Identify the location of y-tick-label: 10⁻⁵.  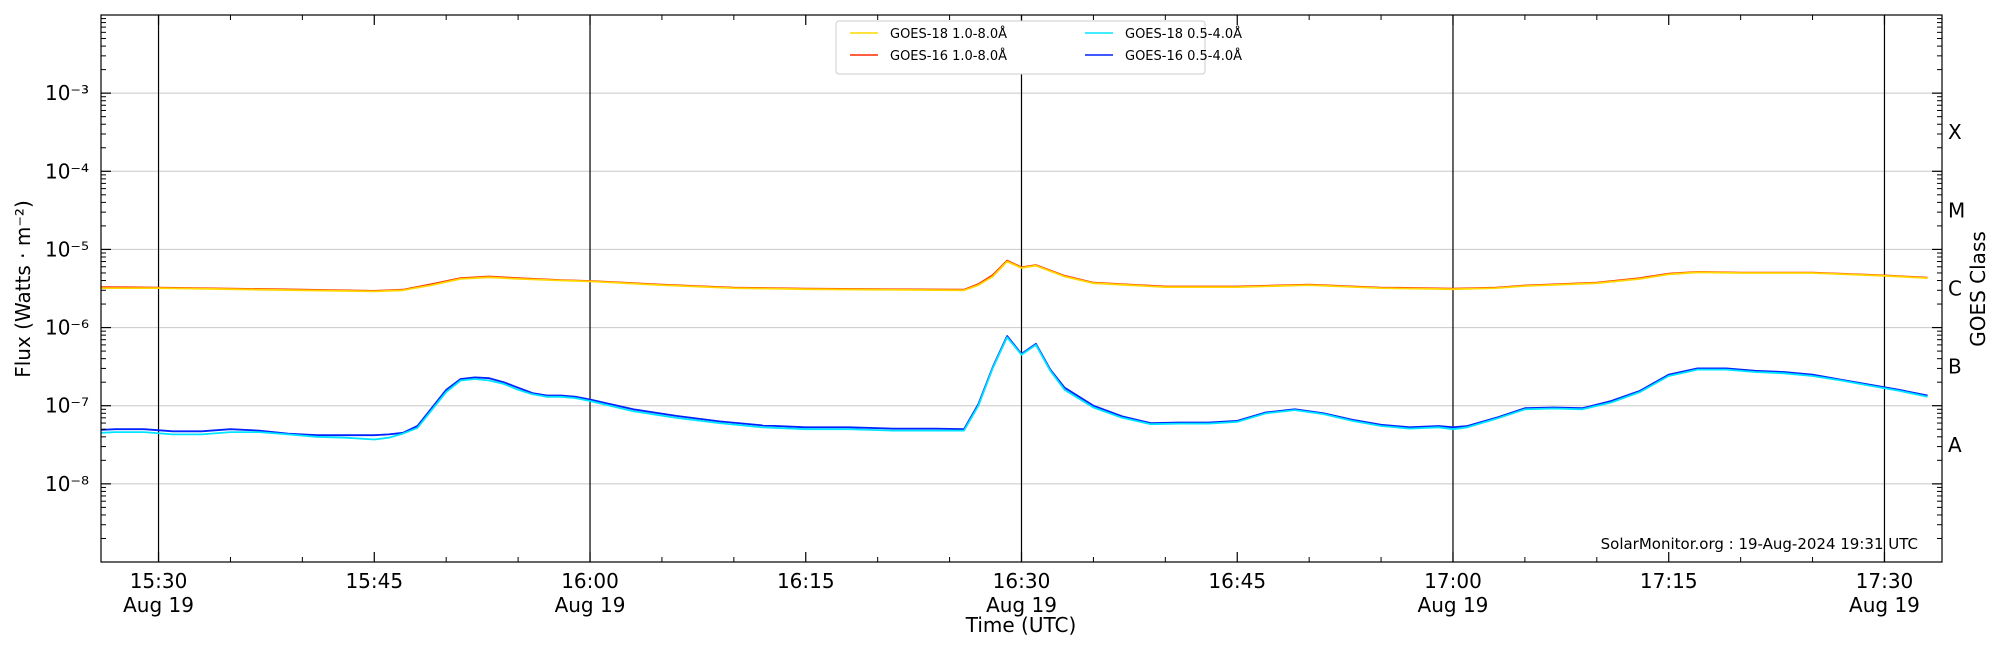
(67, 249).